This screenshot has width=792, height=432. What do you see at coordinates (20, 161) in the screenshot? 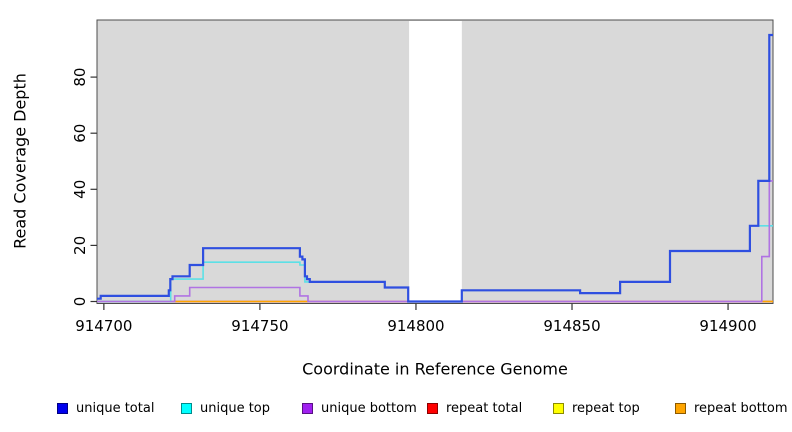
I see `y-axis-title: Read Coverage Depth` at bounding box center [20, 161].